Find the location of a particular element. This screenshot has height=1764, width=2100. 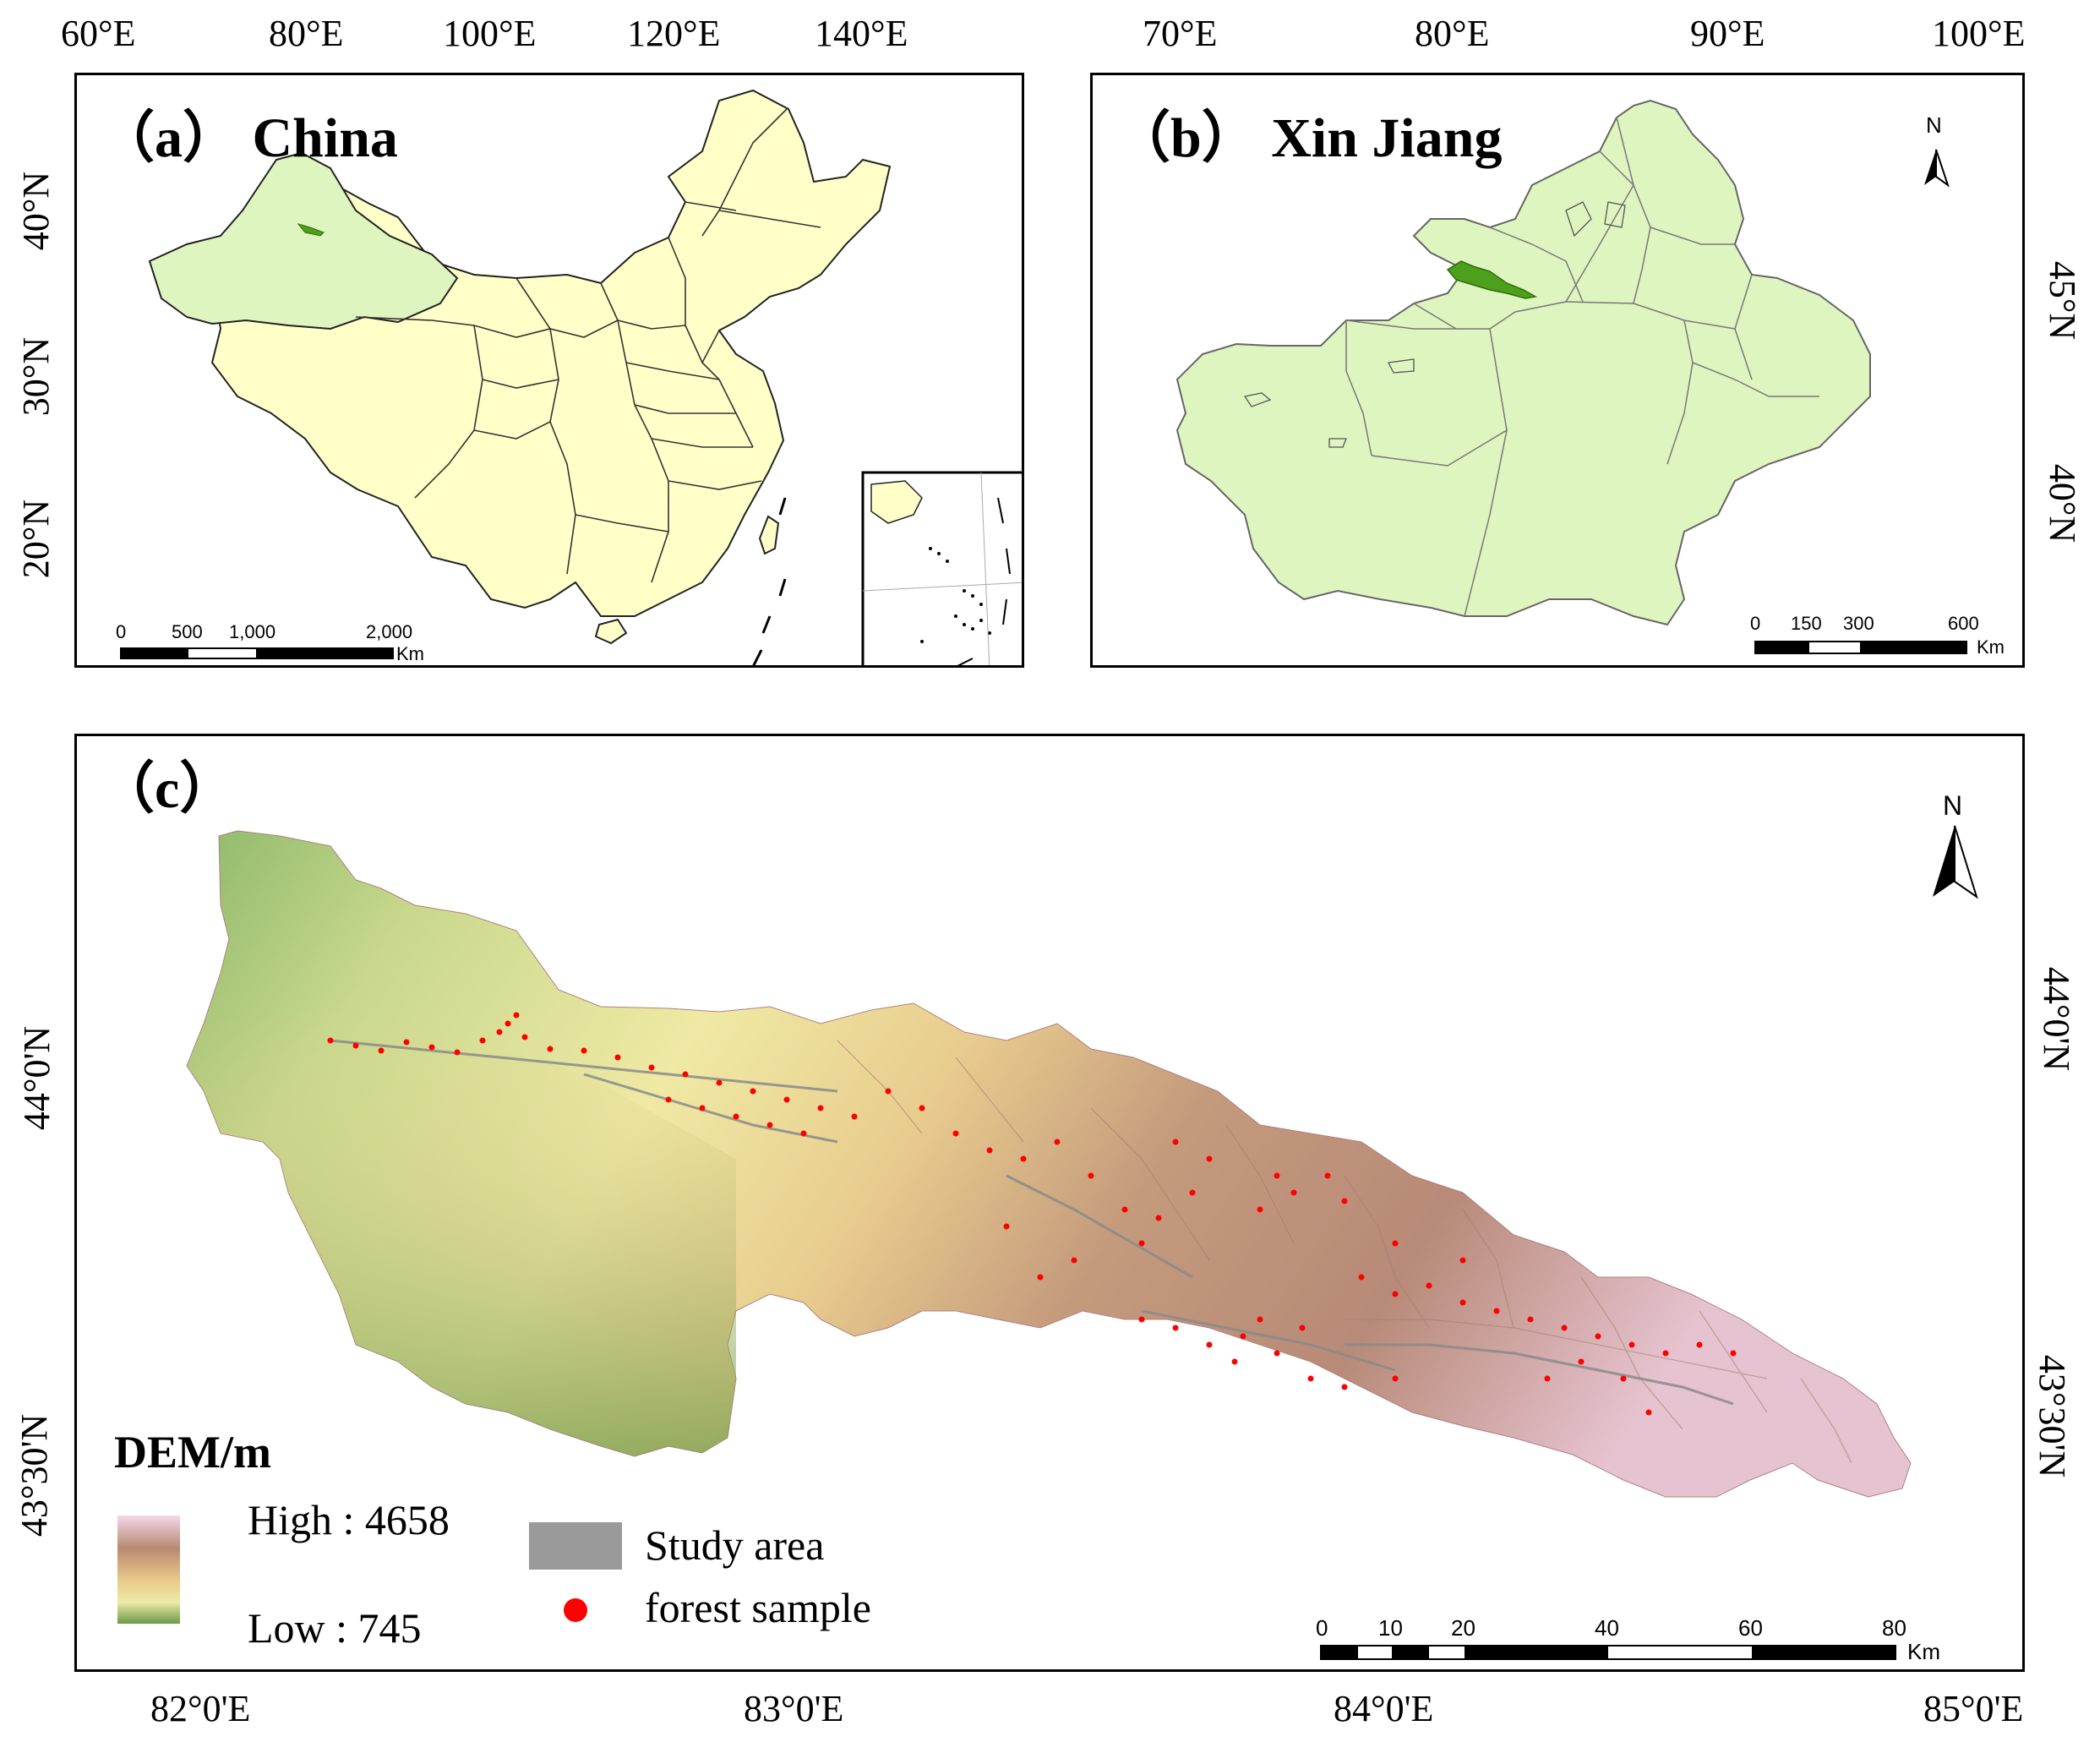

china-mainland is located at coordinates (551, 353).